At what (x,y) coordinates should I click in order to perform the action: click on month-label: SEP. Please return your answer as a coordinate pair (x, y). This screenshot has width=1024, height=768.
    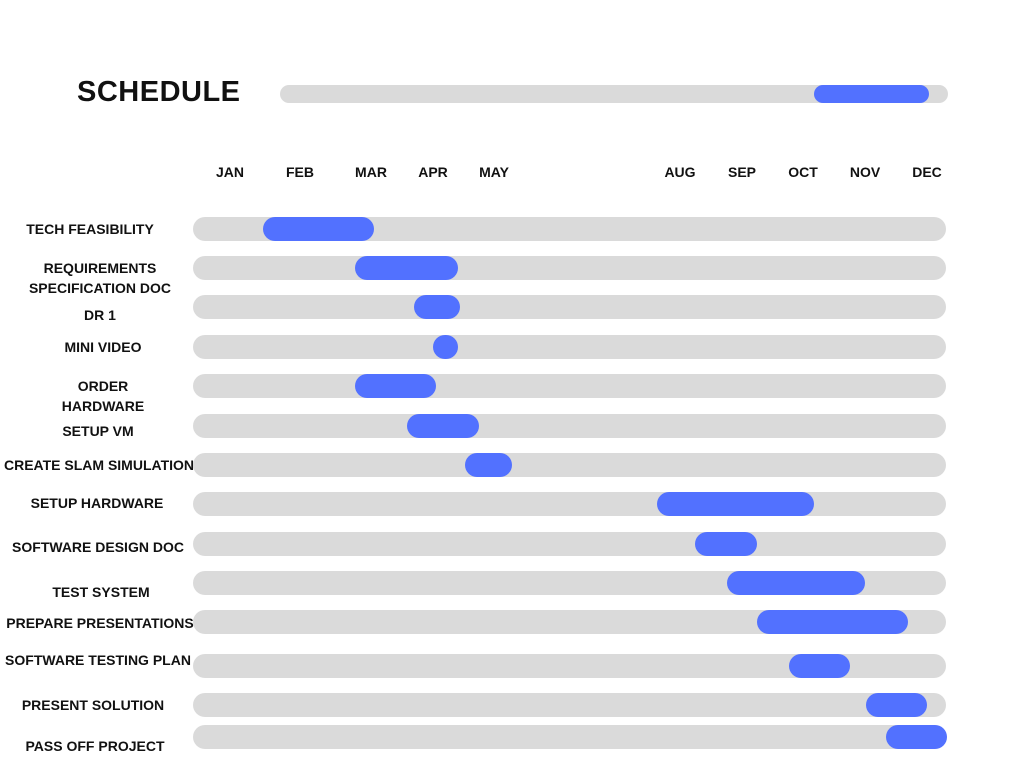
    Looking at the image, I should click on (742, 172).